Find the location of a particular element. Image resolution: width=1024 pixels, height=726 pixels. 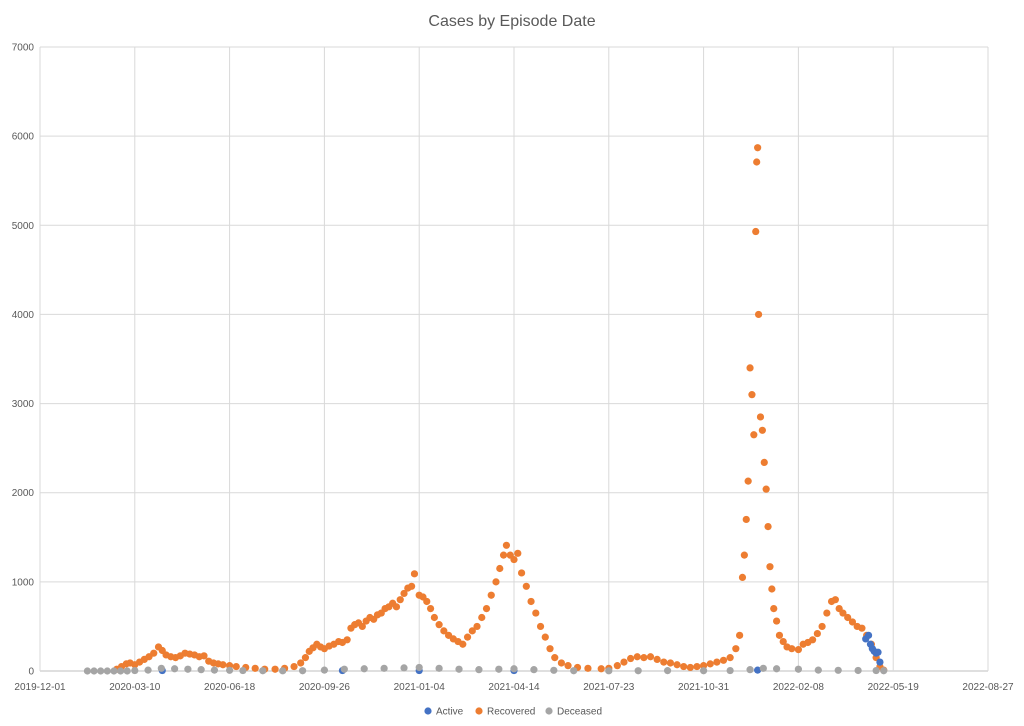

y-tick-label: 6000 is located at coordinates (23, 137).